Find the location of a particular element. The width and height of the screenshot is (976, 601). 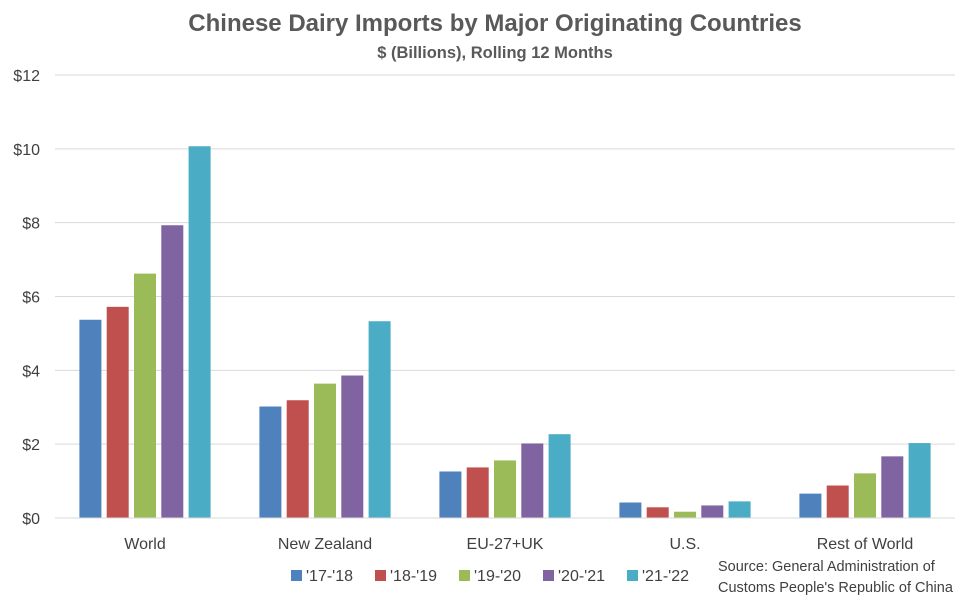

y-tick-label: $2 is located at coordinates (31, 445).